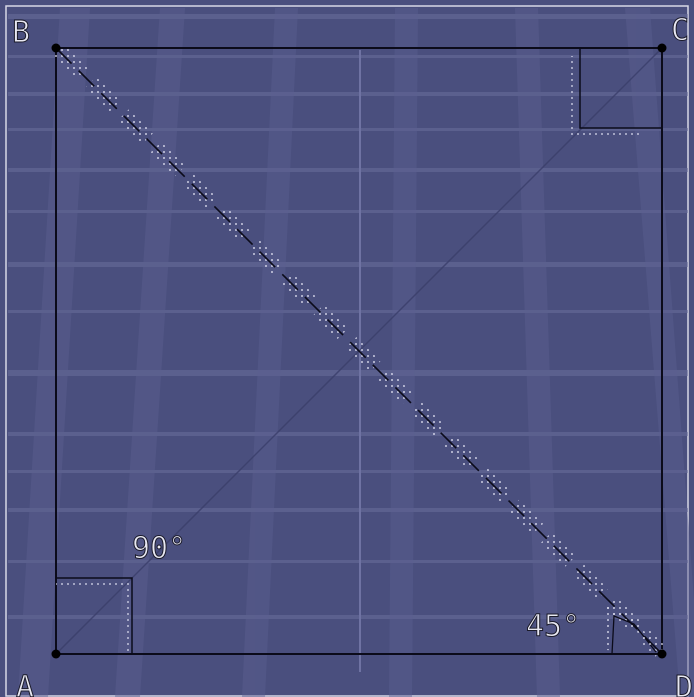 Image resolution: width=694 pixels, height=697 pixels. I want to click on right-angle-marker-a, so click(94, 615).